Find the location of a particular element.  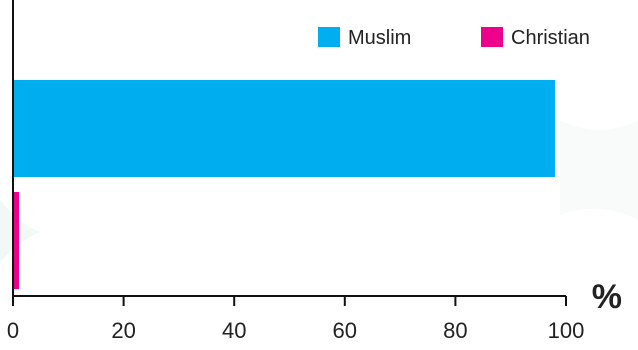

legend-label-christian: Christian is located at coordinates (550, 38).